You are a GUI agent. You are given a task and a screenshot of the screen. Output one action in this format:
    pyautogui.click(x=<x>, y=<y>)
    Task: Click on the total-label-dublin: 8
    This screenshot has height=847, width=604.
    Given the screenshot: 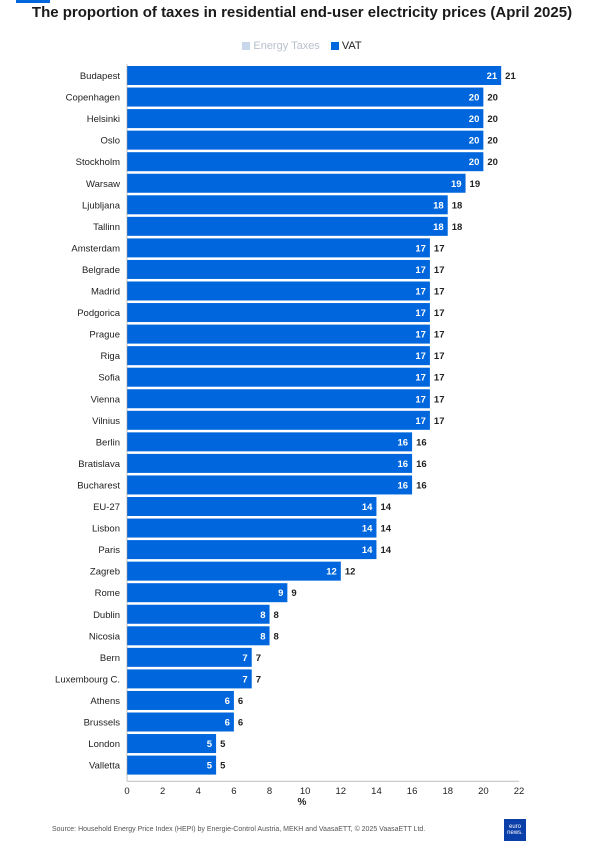 What is the action you would take?
    pyautogui.click(x=276, y=615)
    